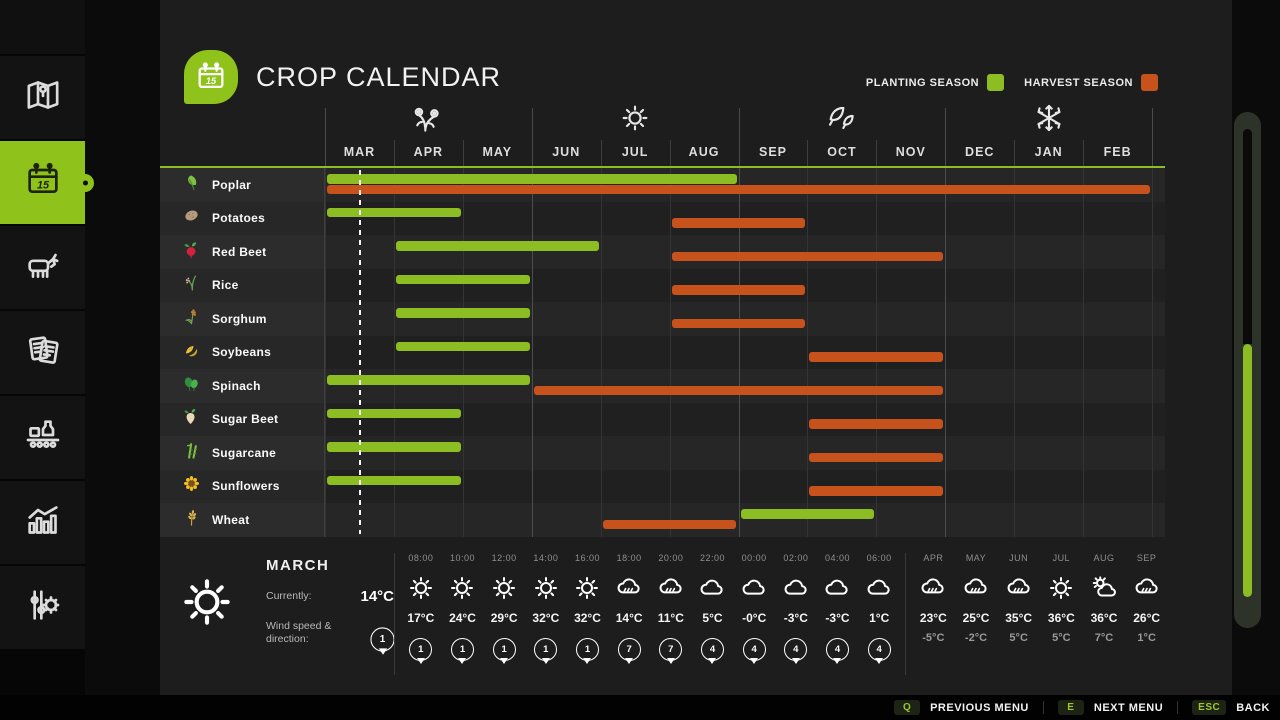  I want to click on sidebar-production-icon, so click(43, 437).